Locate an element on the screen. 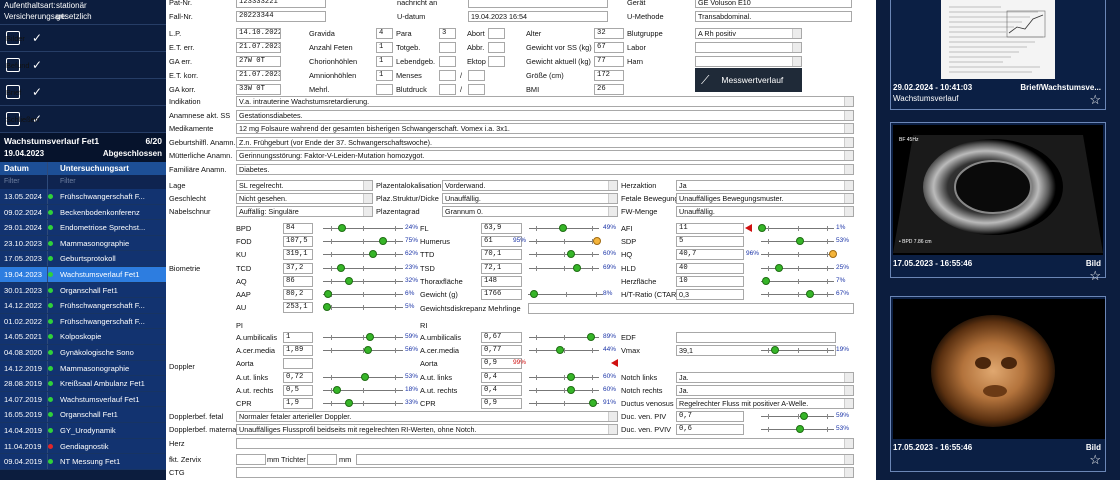 The height and width of the screenshot is (480, 1120). exam-row: 14.12.2019 Mammasonographie is located at coordinates (83, 368).